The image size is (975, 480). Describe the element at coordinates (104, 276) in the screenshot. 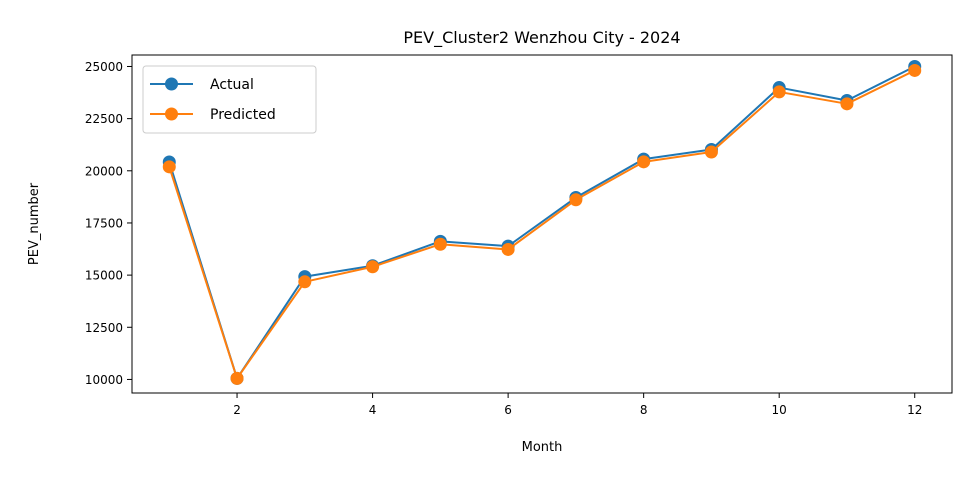

I see `y-tick-label: 15000` at that location.